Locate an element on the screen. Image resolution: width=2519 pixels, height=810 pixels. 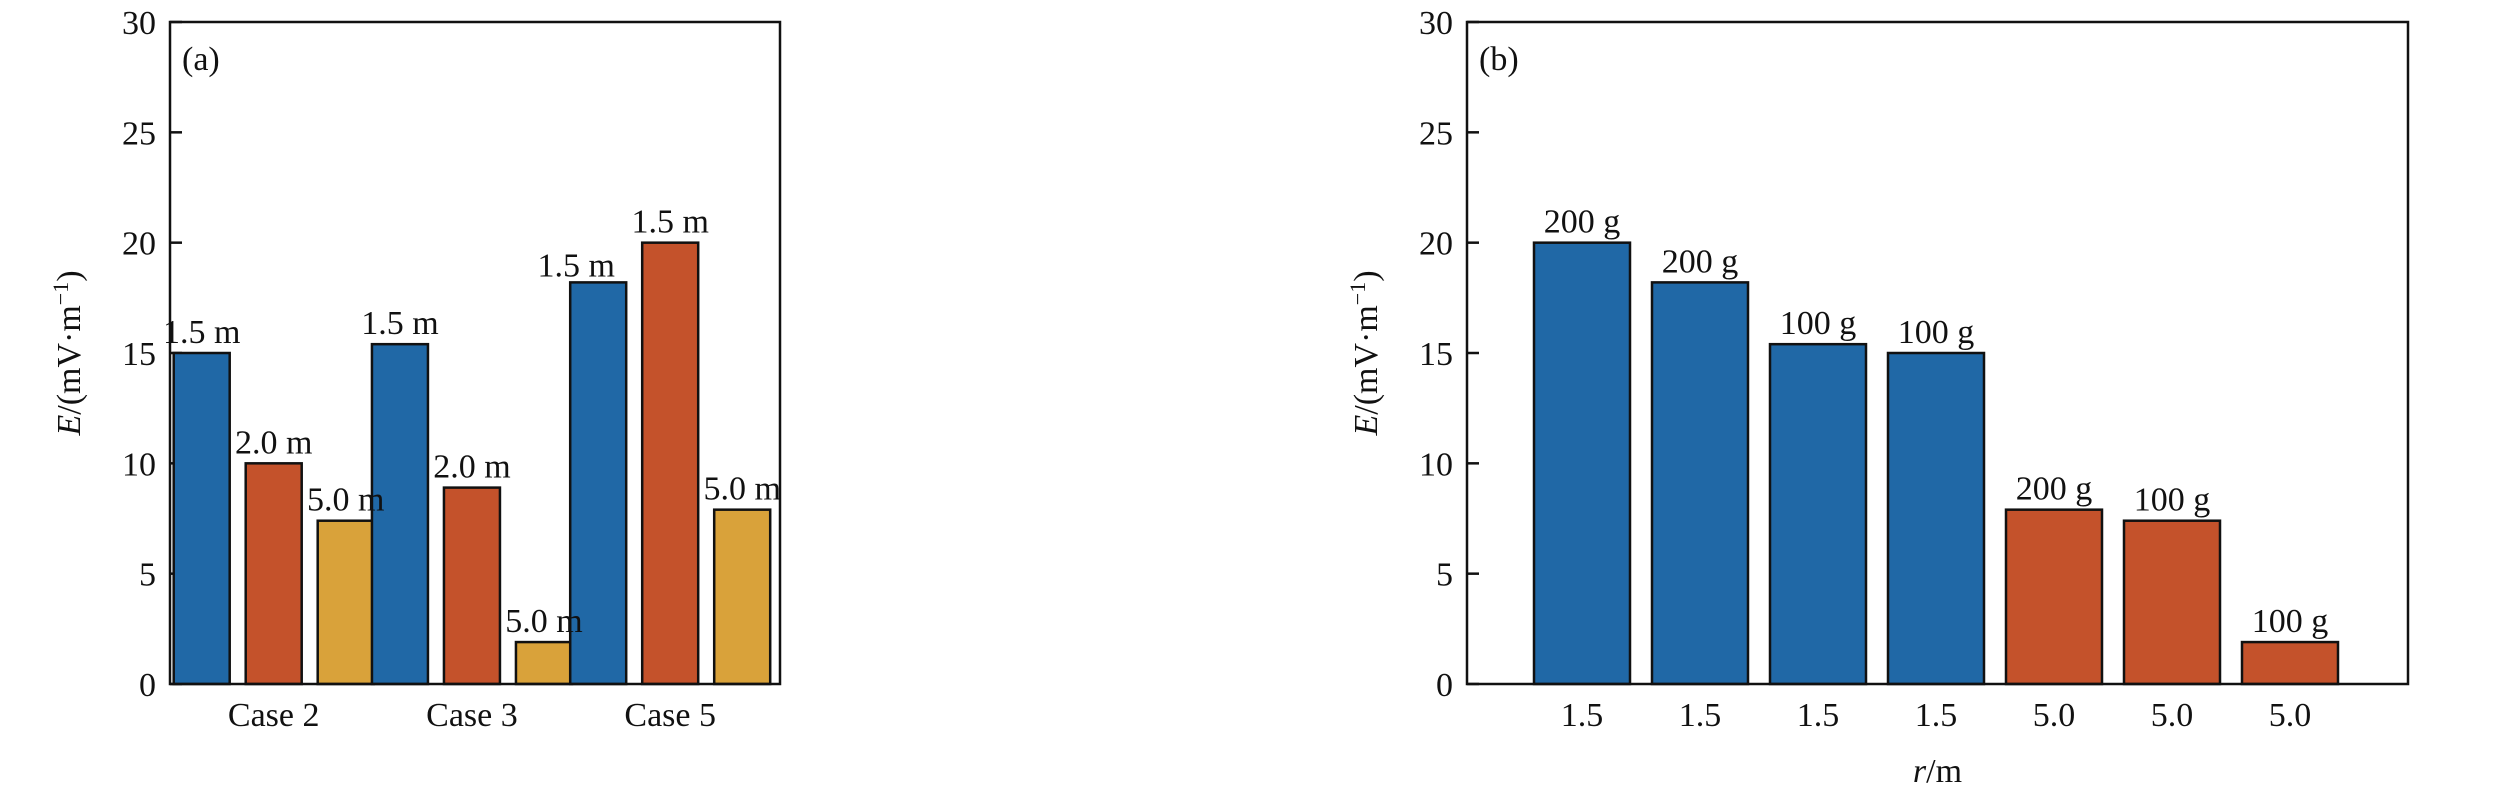
panel-a-ytick-label: 25 is located at coordinates (139, 133).